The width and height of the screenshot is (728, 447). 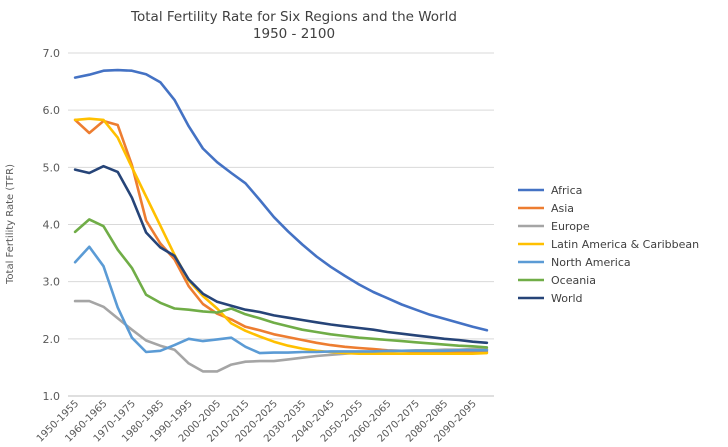 I want to click on y-tick-label: 5.0, so click(x=52, y=167).